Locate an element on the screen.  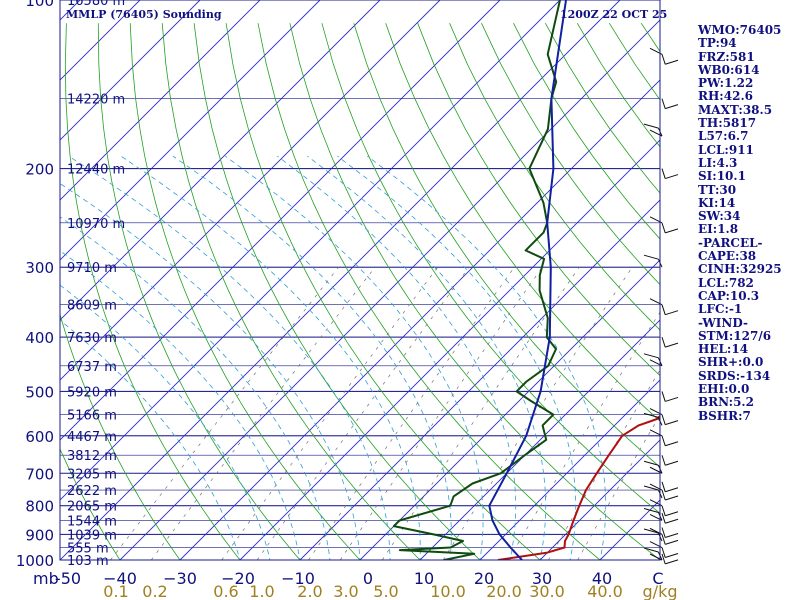
mixing-ratio-label: 30.0 is located at coordinates (547, 591).